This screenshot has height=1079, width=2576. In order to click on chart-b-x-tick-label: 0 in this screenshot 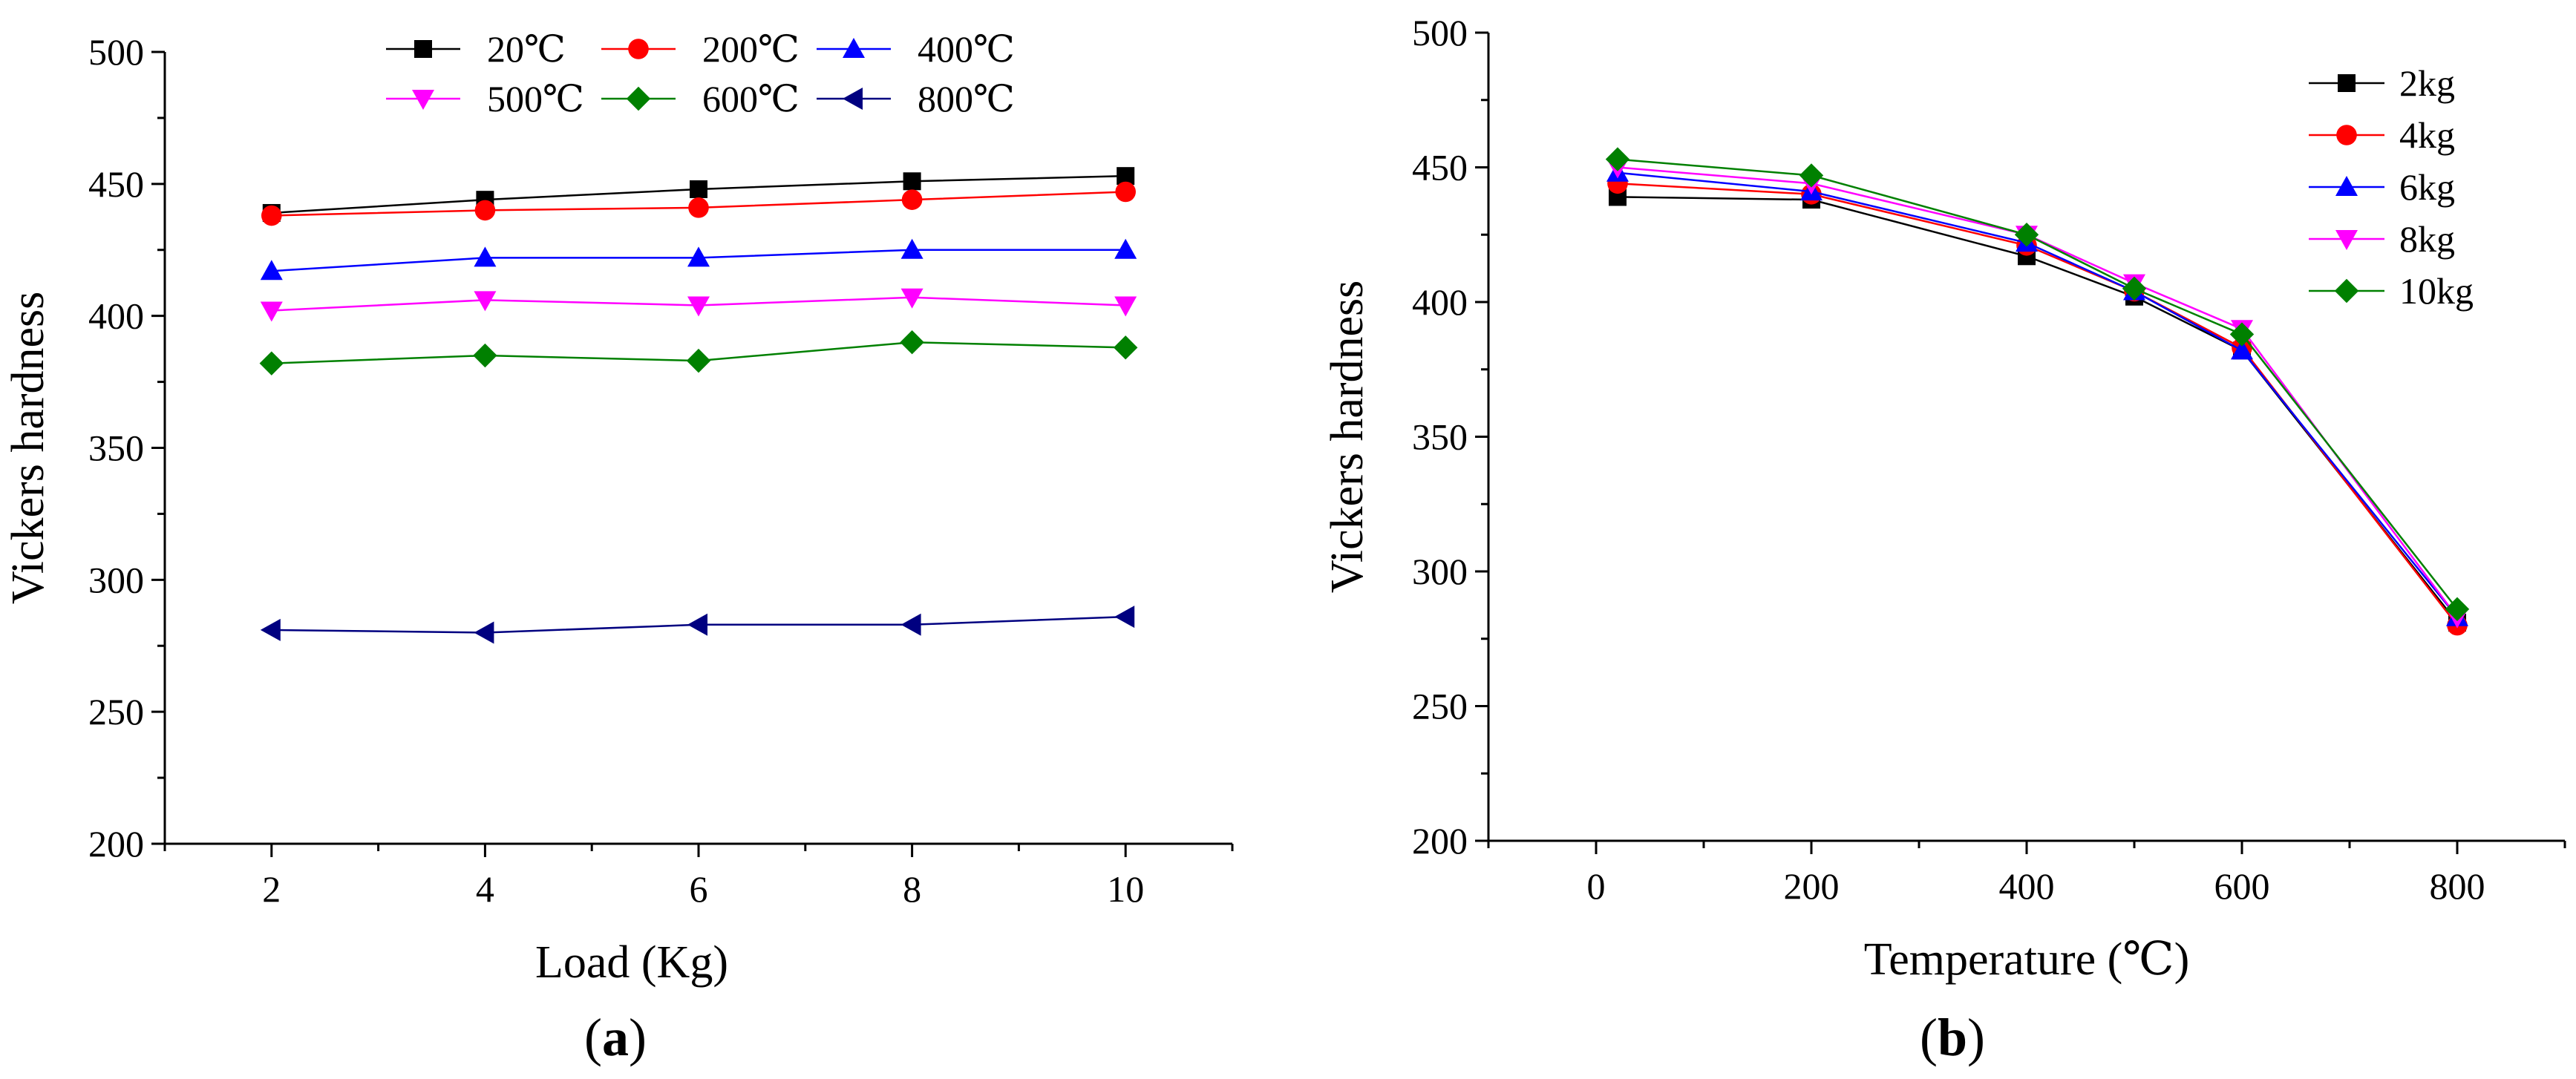, I will do `click(1597, 886)`.